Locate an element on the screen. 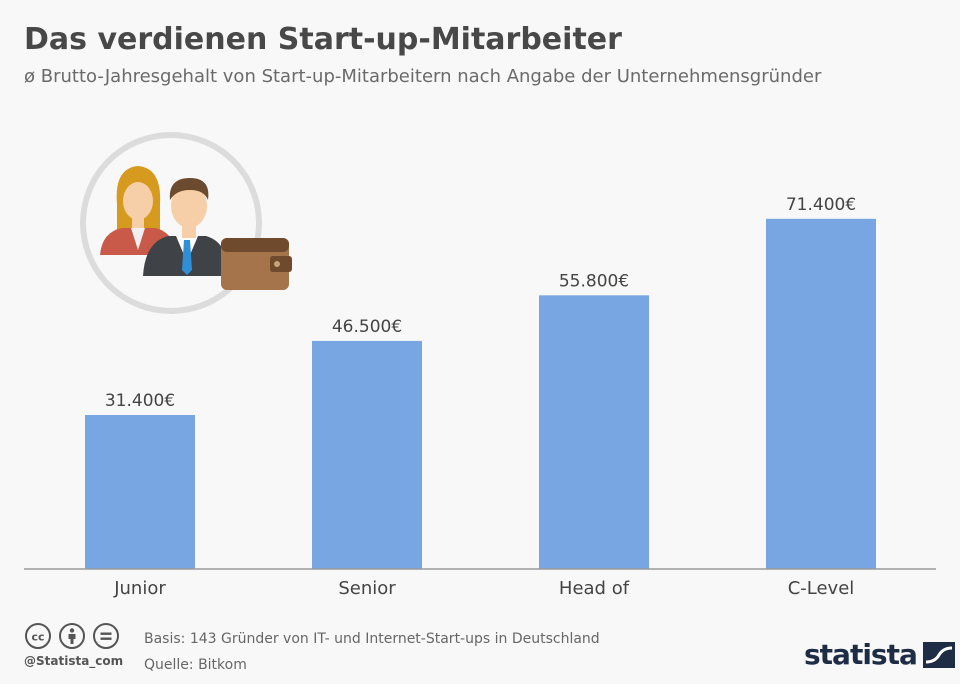 The image size is (960, 684). bar-c-level is located at coordinates (821, 393).